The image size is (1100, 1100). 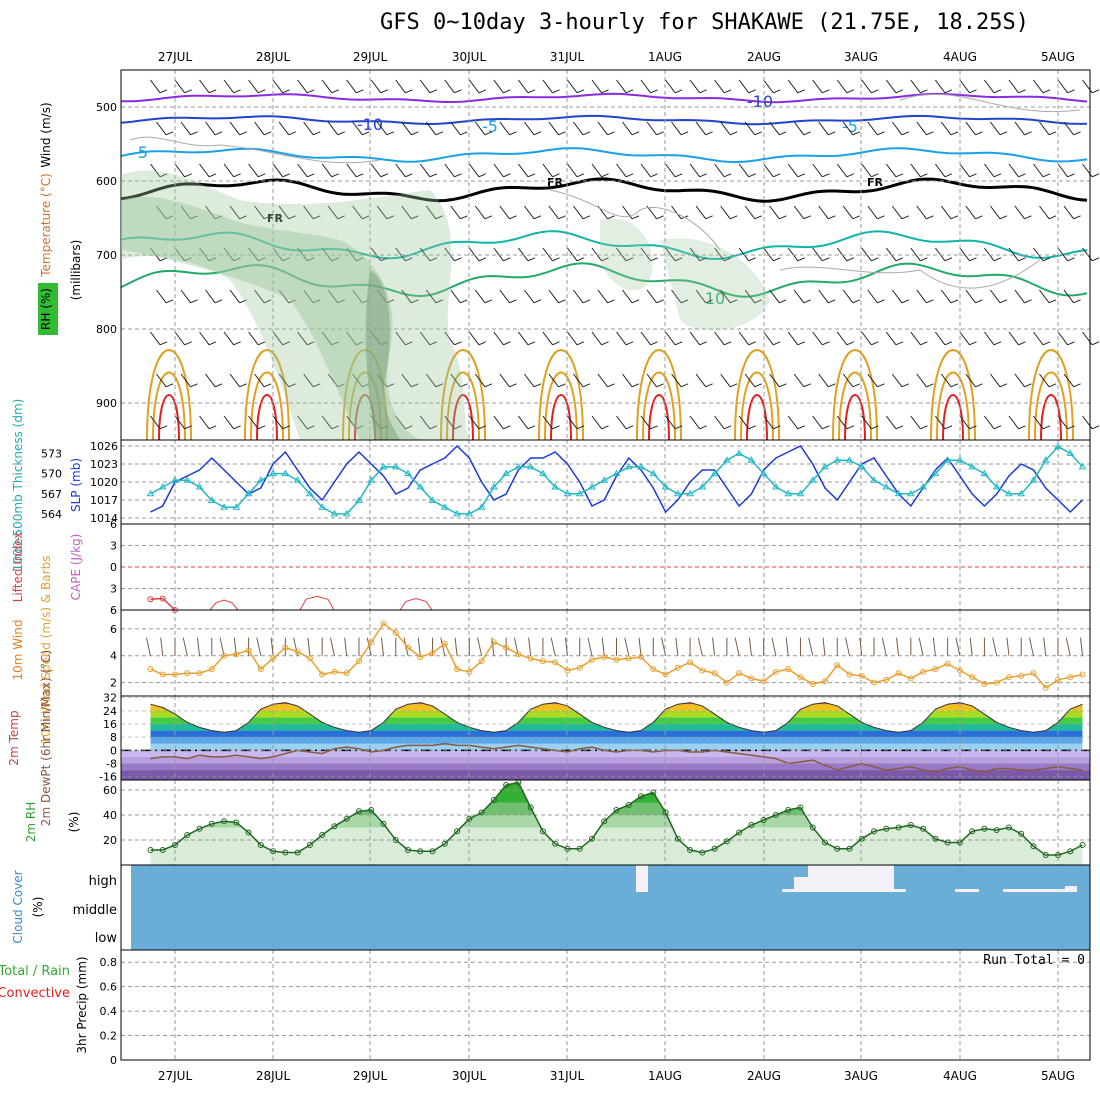 What do you see at coordinates (616, 821) in the screenshot?
I see `rh-band` at bounding box center [616, 821].